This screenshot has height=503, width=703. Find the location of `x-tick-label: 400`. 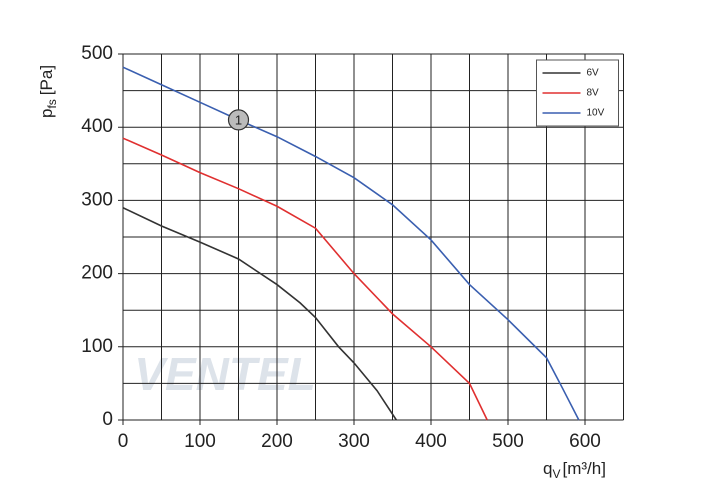

x-tick-label: 400 is located at coordinates (431, 441).